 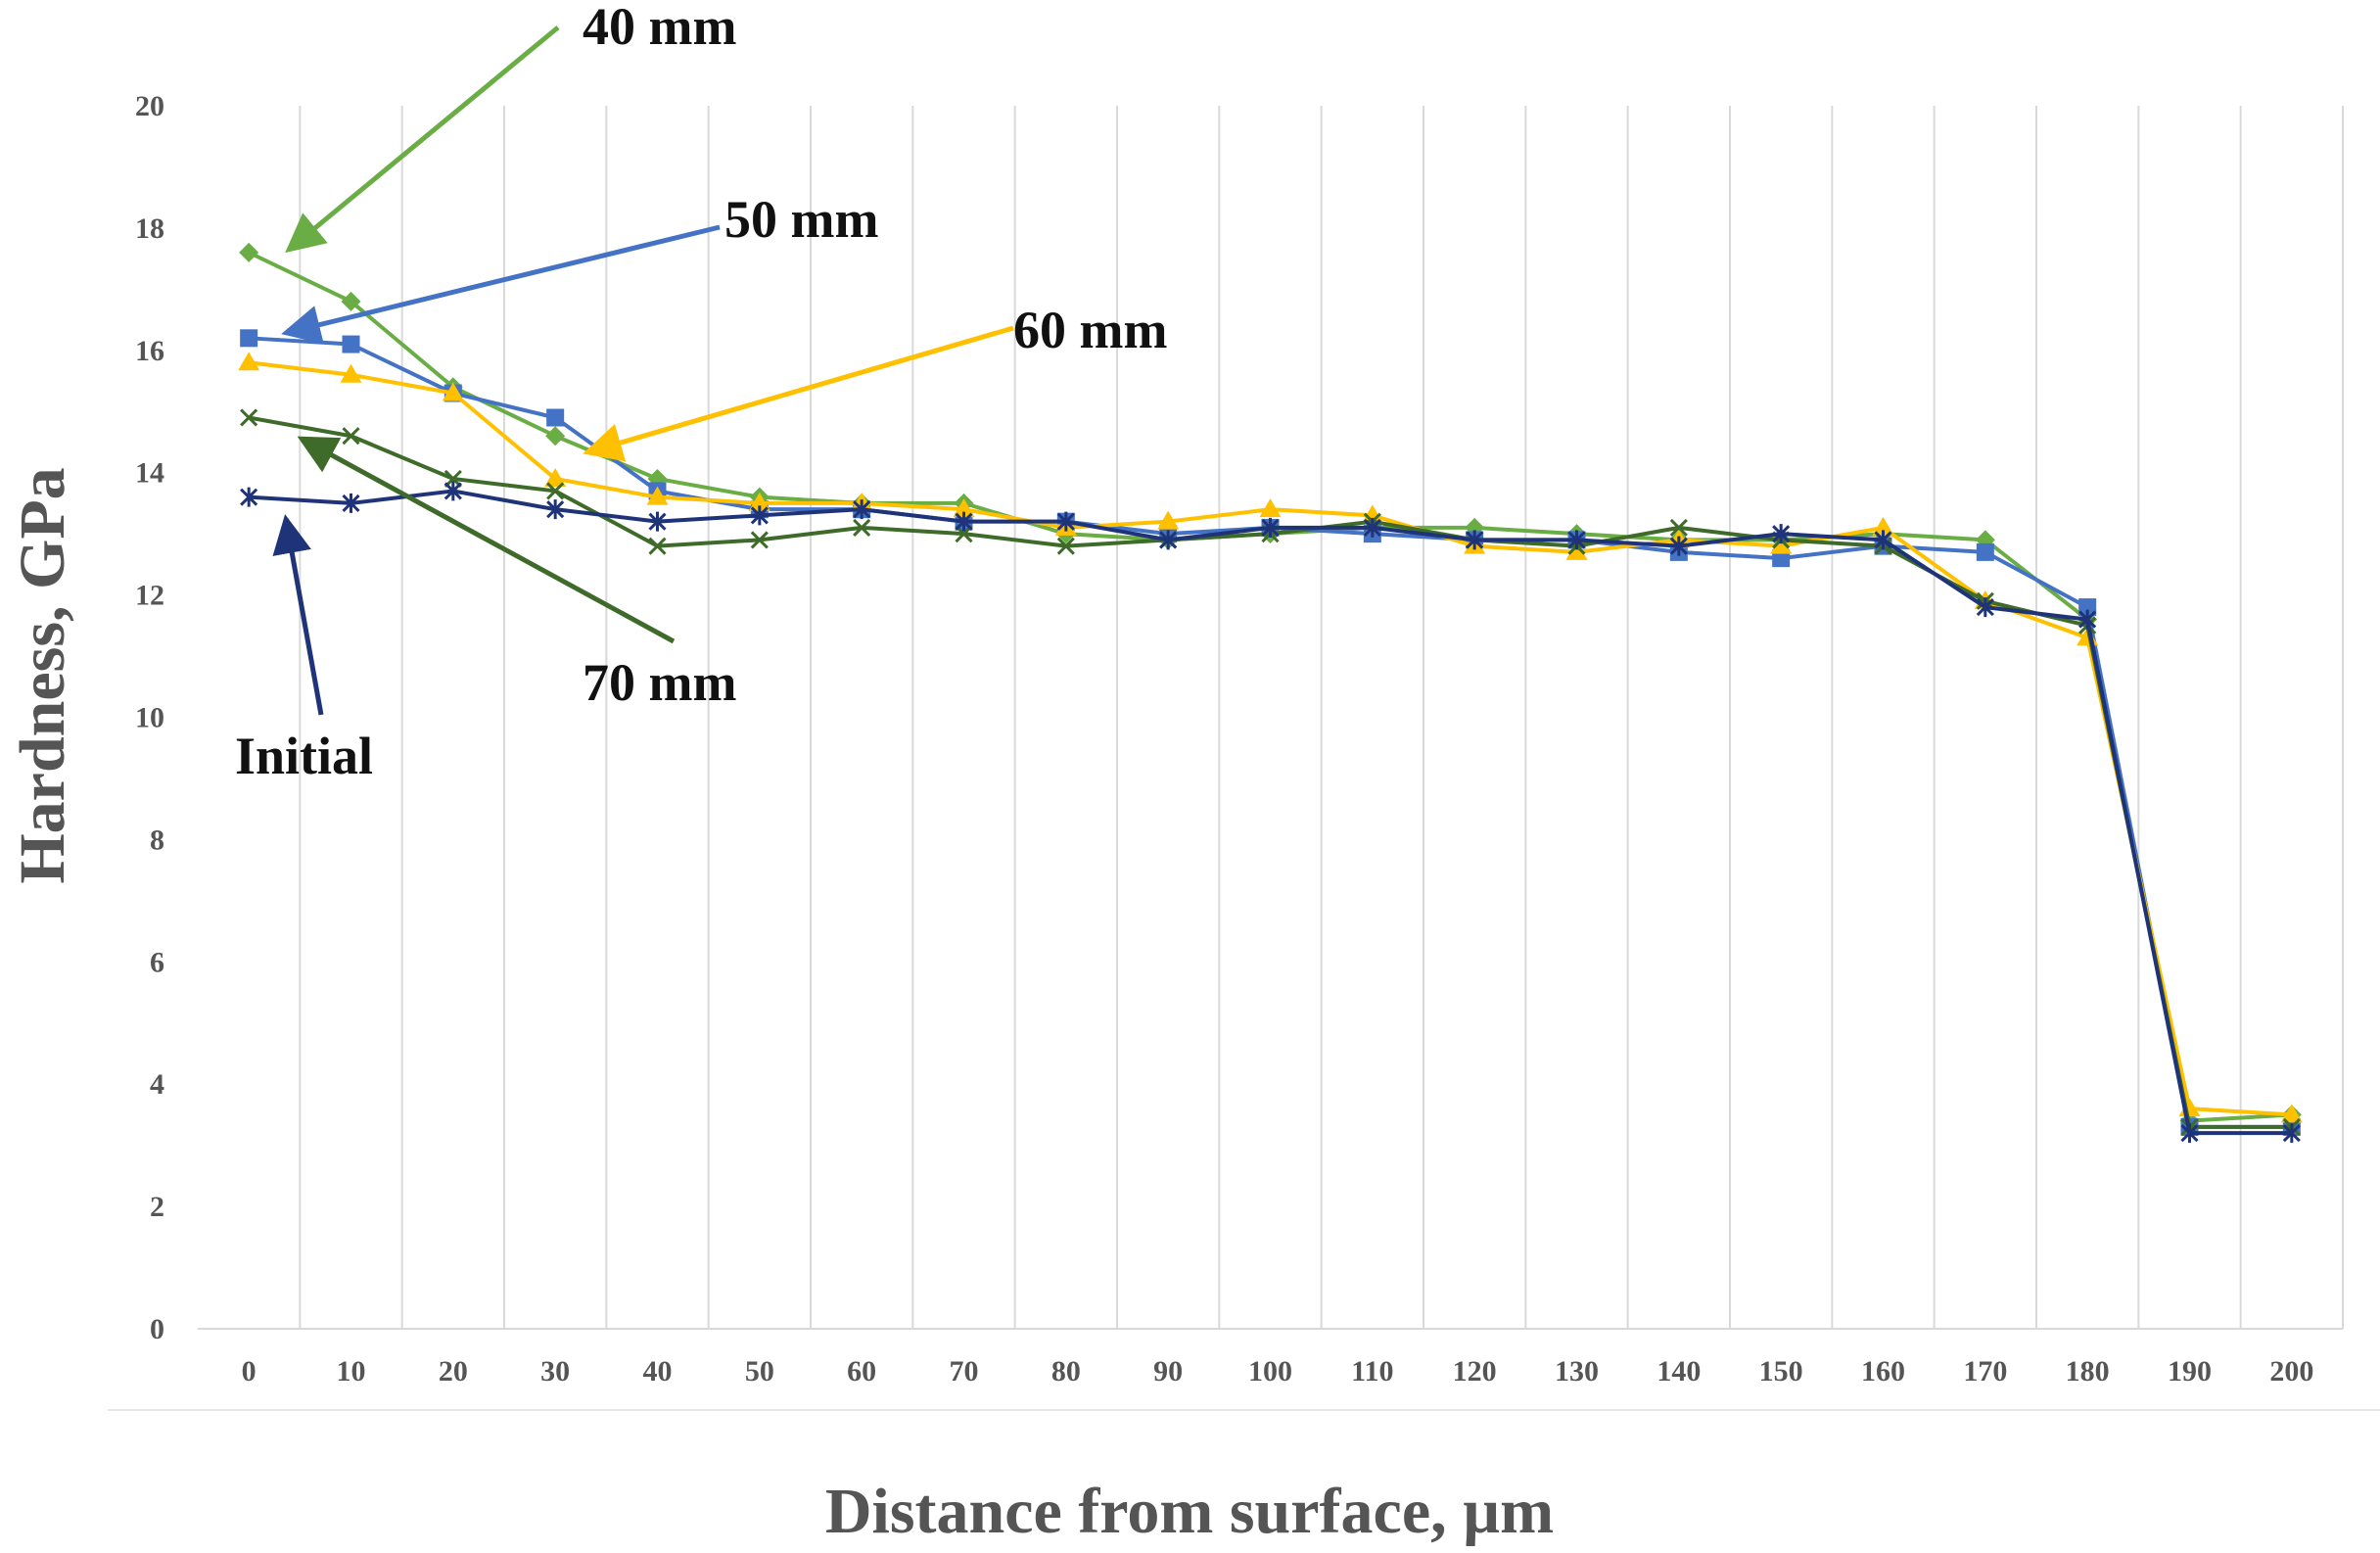 I want to click on x-tick-label: 130, so click(x=1577, y=1371).